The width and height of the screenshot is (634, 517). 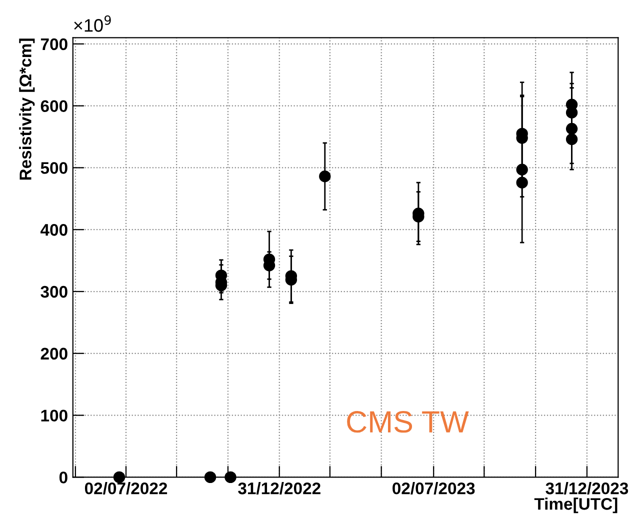 I want to click on y-tick-label: 400, so click(x=54, y=230).